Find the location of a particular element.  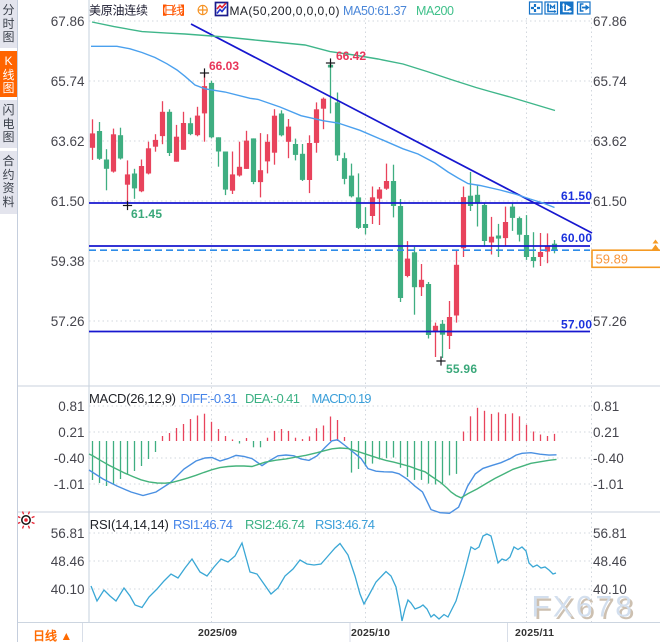

svg-text: RSI(14,14,14) is located at coordinates (129, 524).